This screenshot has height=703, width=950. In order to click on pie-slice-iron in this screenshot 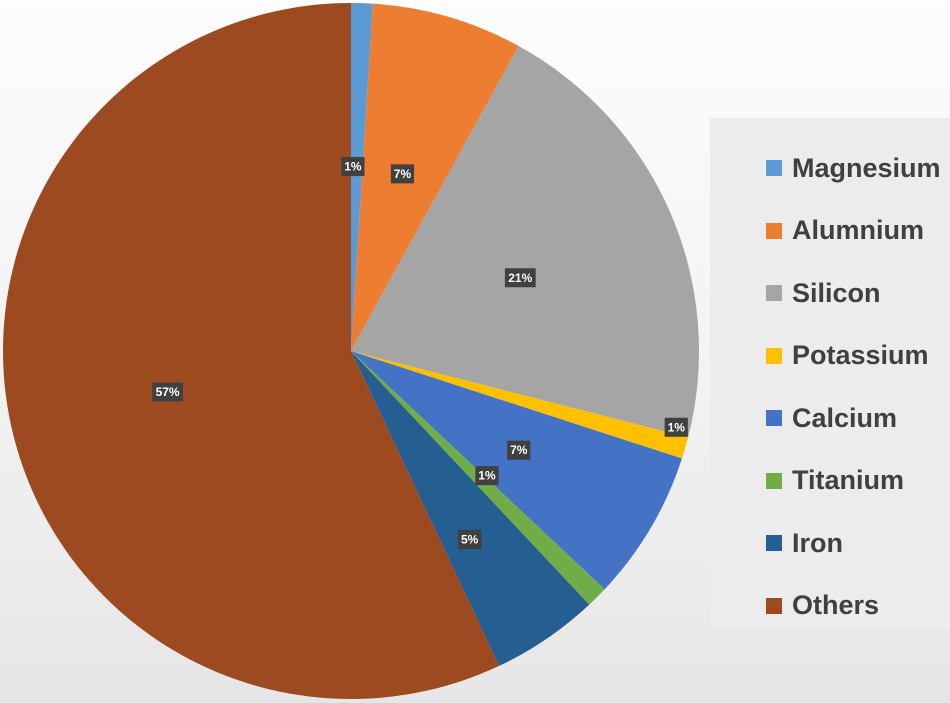, I will do `click(470, 508)`.